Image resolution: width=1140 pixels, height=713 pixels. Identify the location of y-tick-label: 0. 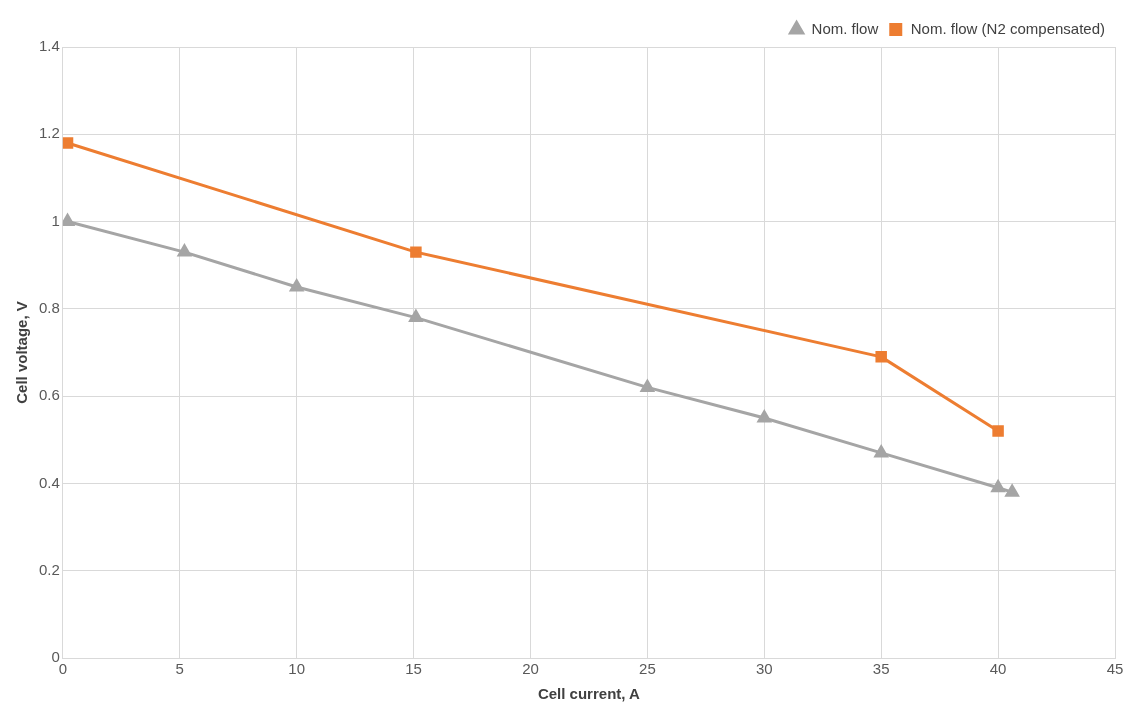
(55, 657).